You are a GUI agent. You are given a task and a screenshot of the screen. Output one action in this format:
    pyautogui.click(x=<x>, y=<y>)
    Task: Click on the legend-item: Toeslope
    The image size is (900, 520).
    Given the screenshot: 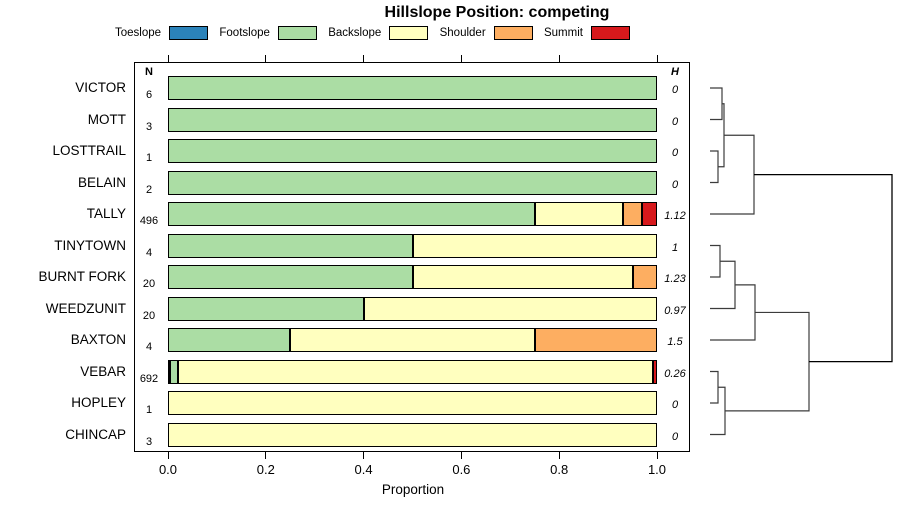 What is the action you would take?
    pyautogui.click(x=162, y=33)
    